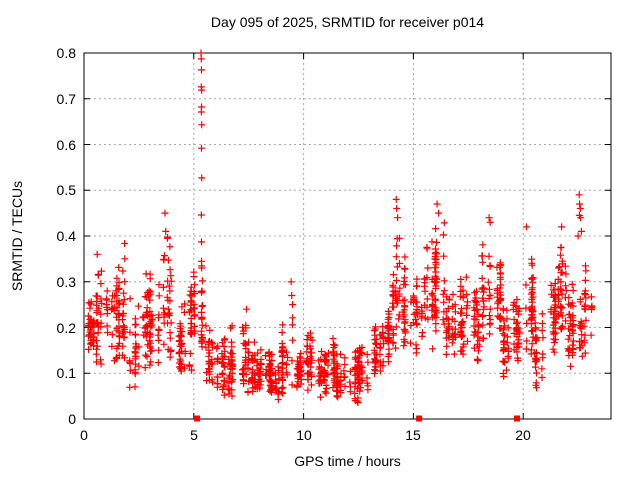  I want to click on y-tick-label: 0.3, so click(66, 282).